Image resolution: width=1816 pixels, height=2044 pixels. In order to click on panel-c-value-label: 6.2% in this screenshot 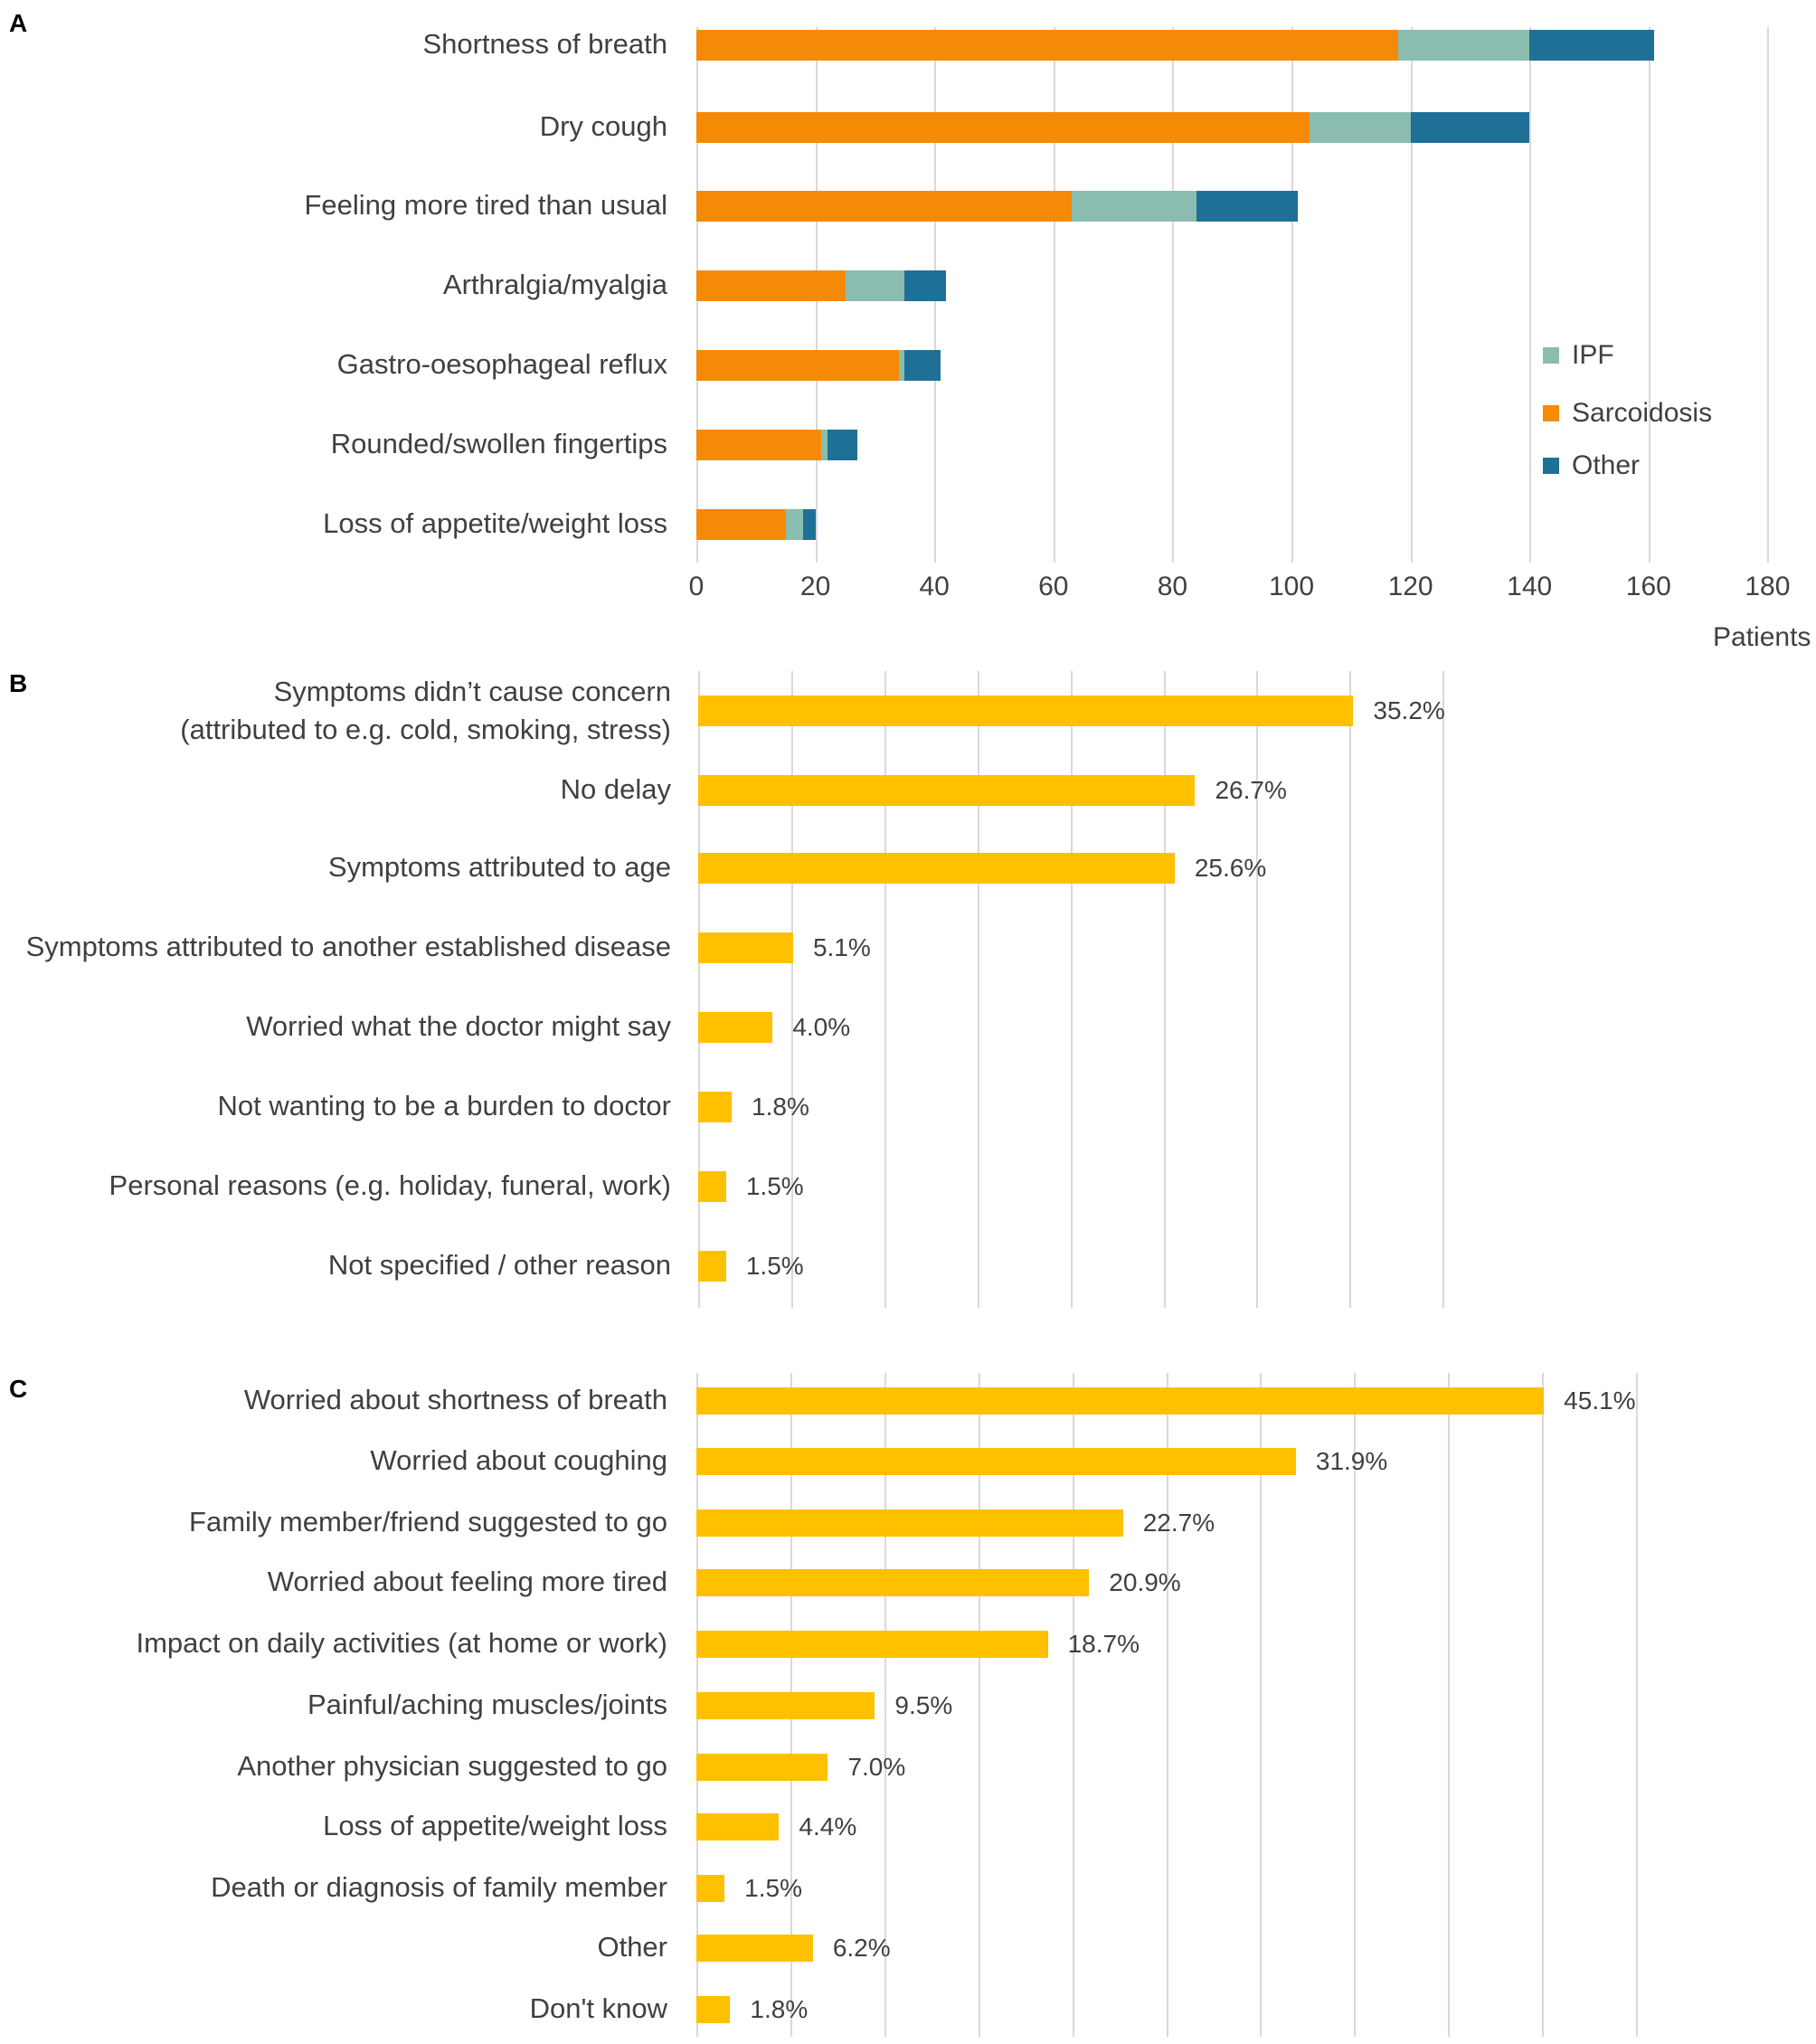, I will do `click(861, 1948)`.